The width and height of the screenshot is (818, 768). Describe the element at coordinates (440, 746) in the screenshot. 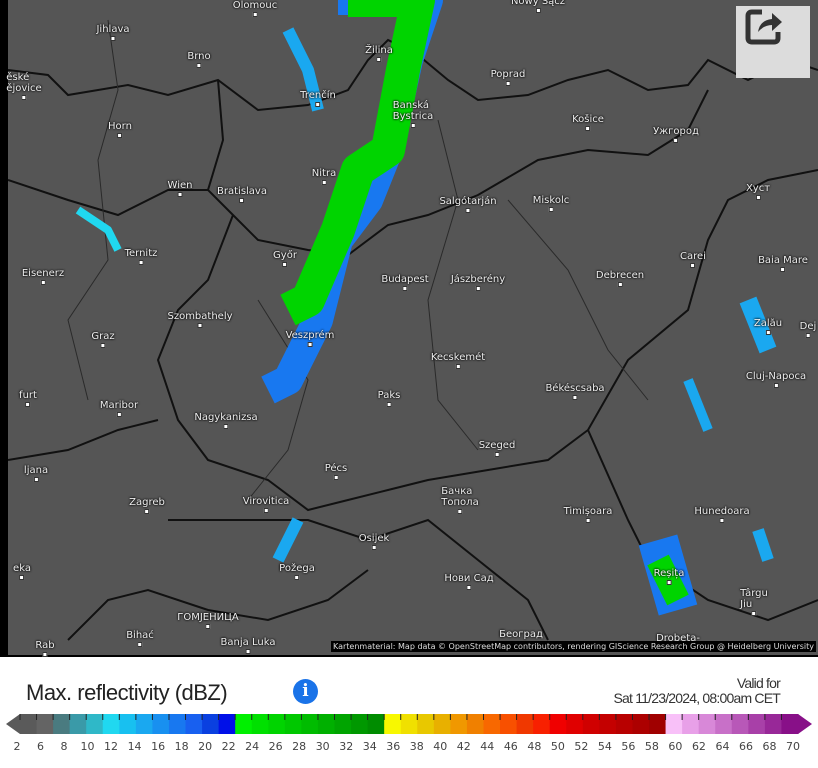

I see `tick-label: 40` at that location.